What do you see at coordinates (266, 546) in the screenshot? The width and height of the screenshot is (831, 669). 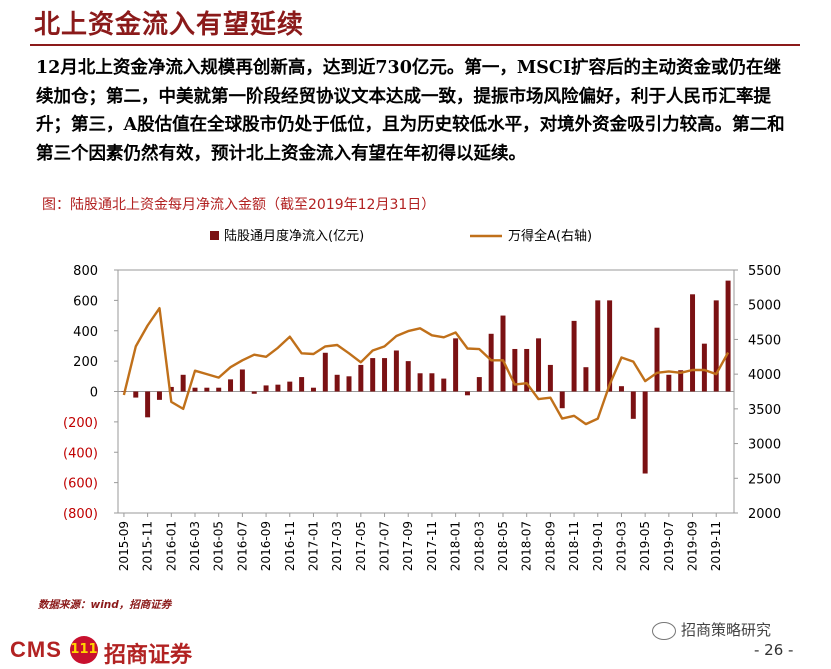 I see `x-axis-tick-label: 2016-09` at bounding box center [266, 546].